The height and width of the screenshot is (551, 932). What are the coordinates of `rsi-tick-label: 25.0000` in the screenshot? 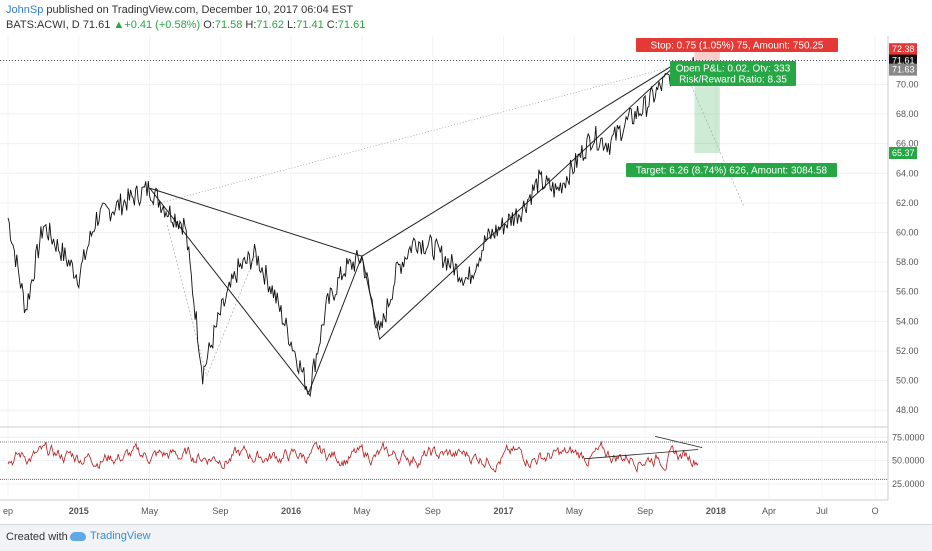 It's located at (908, 484).